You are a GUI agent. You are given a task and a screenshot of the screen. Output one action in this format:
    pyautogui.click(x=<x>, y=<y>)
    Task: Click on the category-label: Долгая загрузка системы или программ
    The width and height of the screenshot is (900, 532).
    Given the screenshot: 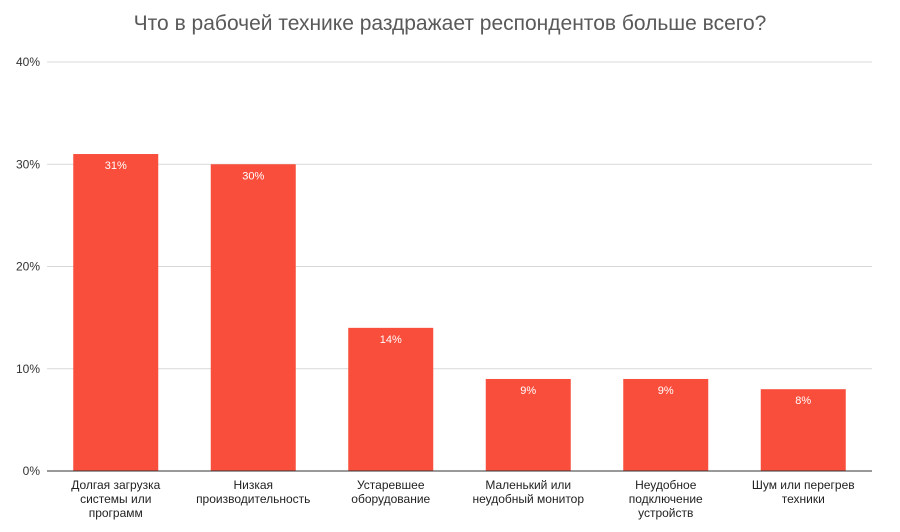 What is the action you would take?
    pyautogui.click(x=115, y=499)
    